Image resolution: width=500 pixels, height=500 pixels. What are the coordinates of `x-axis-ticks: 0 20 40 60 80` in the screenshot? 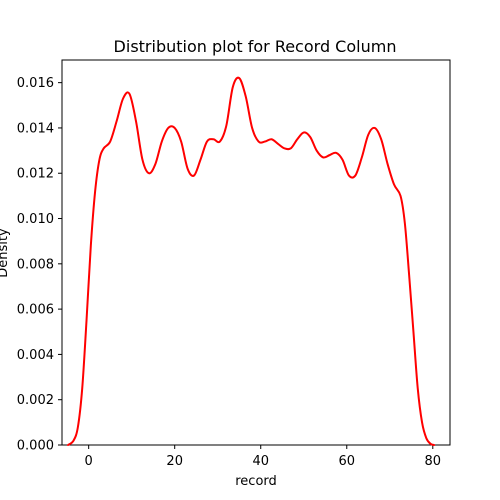 It's located at (263, 457).